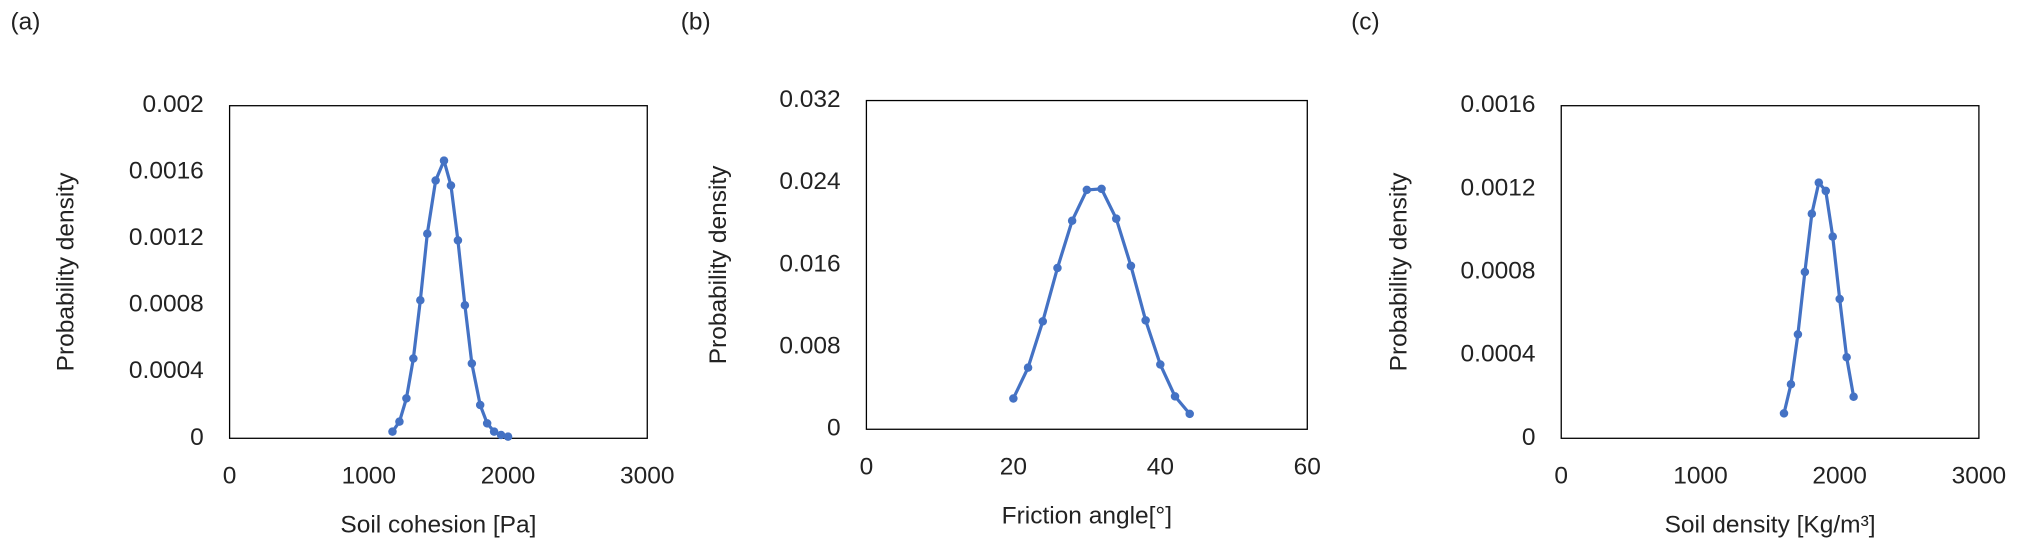 Image resolution: width=2019 pixels, height=544 pixels. What do you see at coordinates (809, 263) in the screenshot?
I see `y-tick-label: 0.016` at bounding box center [809, 263].